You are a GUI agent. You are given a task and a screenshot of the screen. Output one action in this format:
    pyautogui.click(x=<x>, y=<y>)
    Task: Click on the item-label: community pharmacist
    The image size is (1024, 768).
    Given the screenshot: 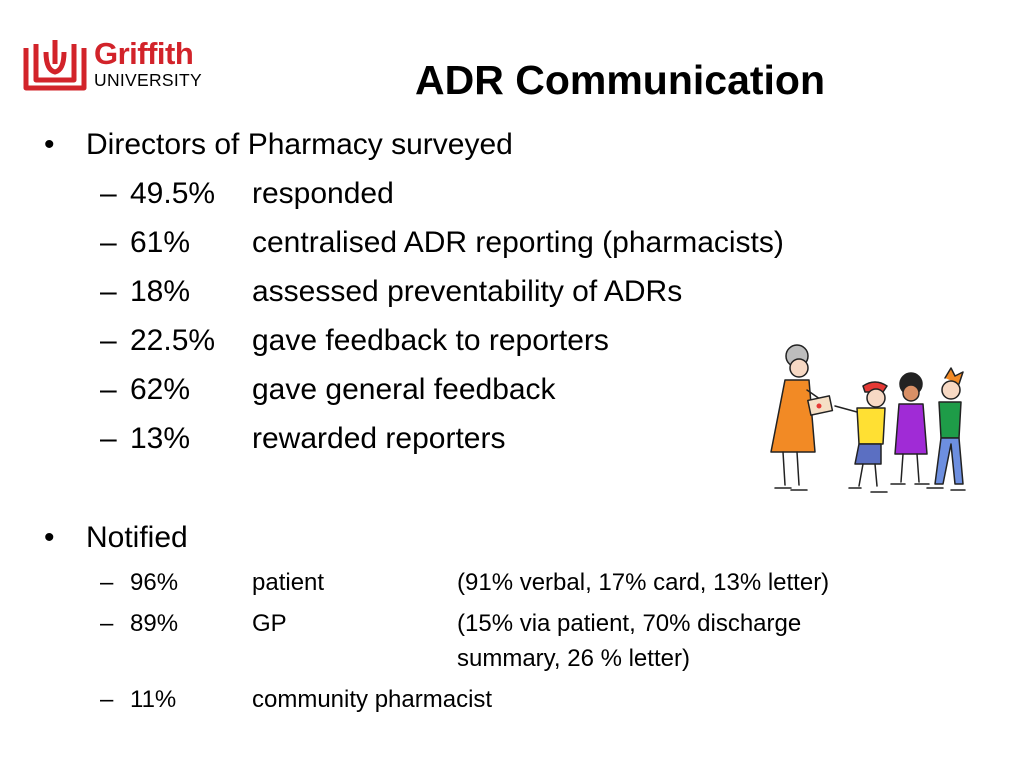 What is the action you would take?
    pyautogui.click(x=372, y=699)
    